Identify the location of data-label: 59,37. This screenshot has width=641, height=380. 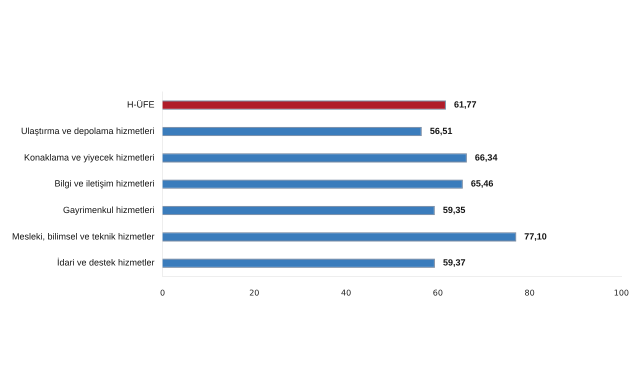
(454, 263).